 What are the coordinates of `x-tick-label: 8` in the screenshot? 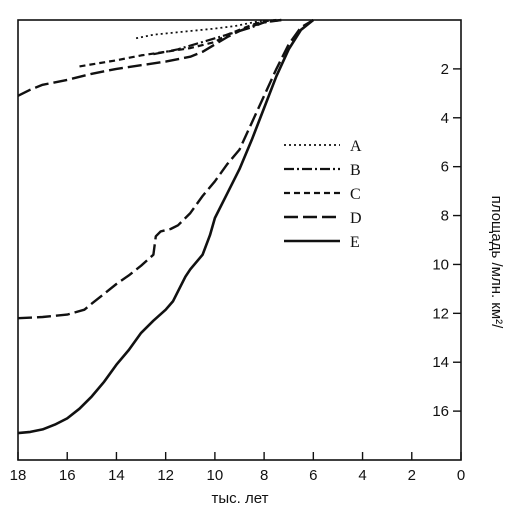 It's located at (264, 475).